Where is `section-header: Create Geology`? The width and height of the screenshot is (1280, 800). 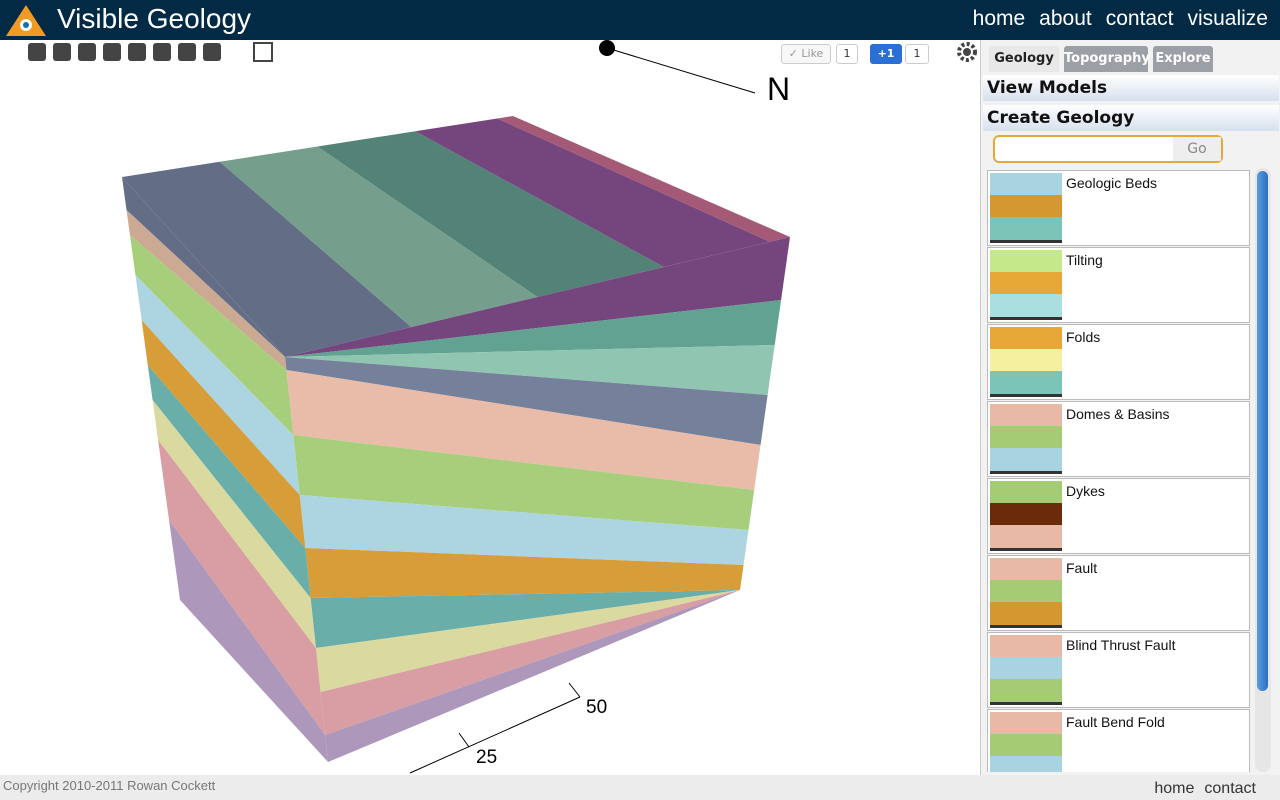
section-header: Create Geology is located at coordinates (1131, 118).